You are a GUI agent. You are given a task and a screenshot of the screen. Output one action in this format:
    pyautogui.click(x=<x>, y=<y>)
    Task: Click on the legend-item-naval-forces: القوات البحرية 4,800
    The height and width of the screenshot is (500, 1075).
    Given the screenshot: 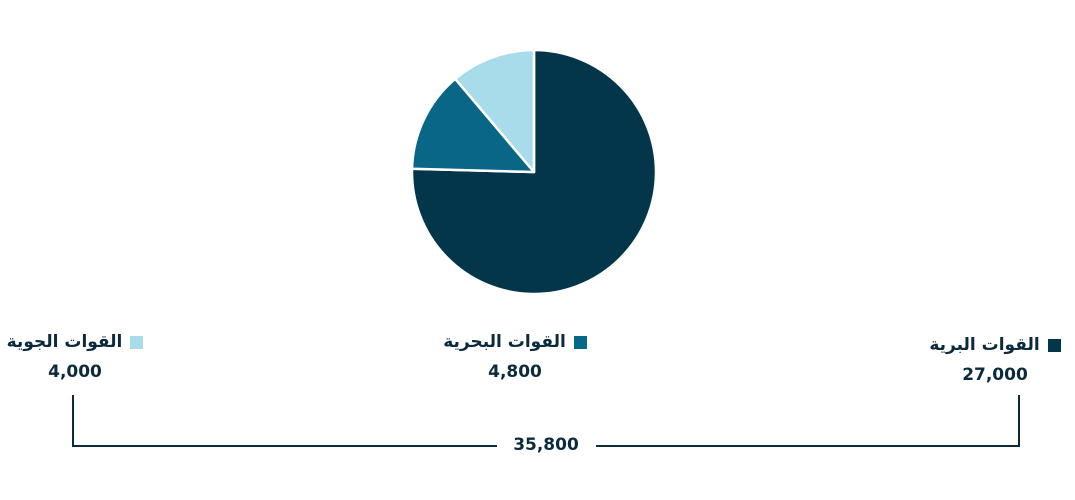 What is the action you would take?
    pyautogui.click(x=515, y=357)
    